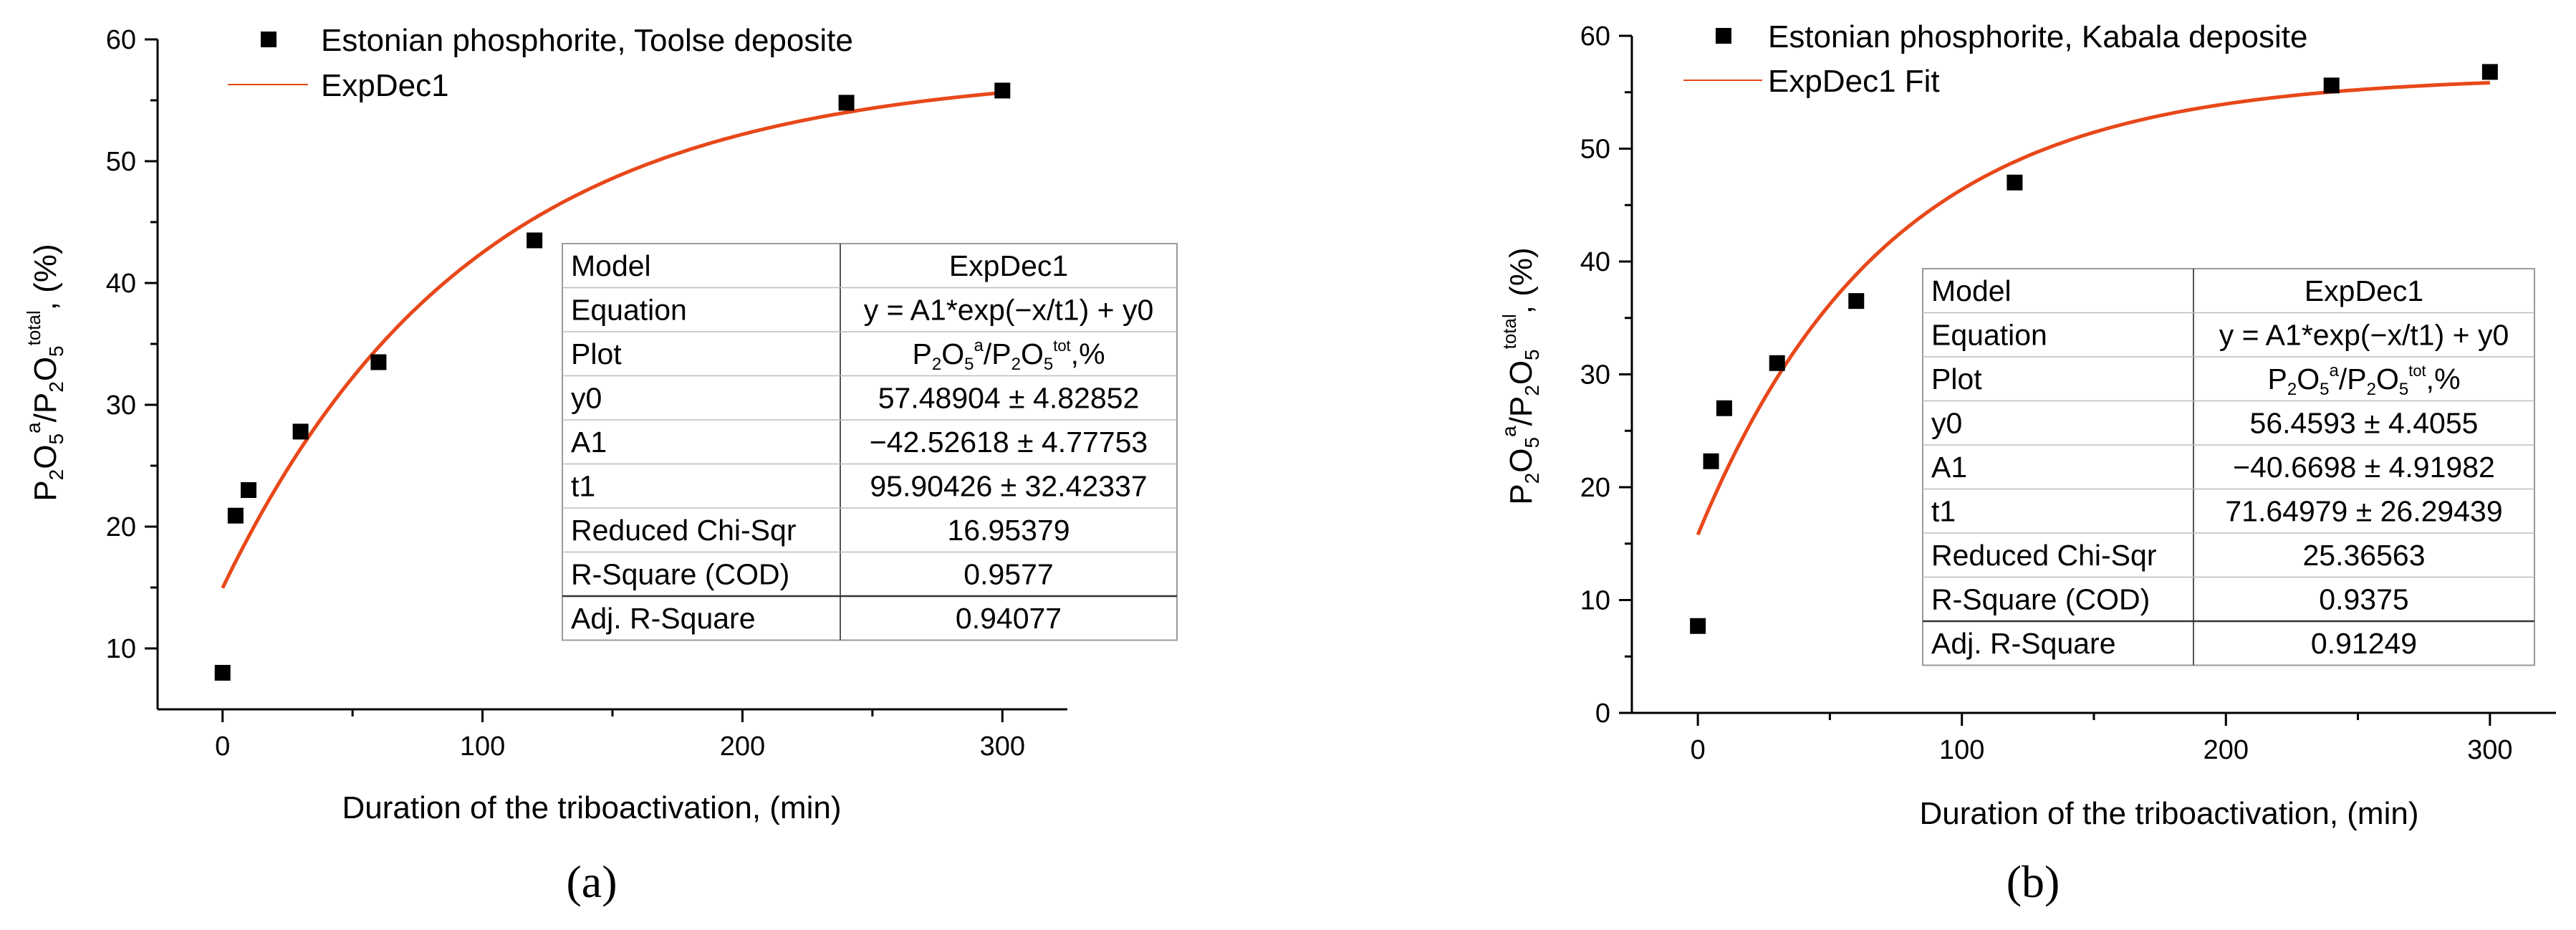 The image size is (2576, 930). I want to click on table-cell-label: y0, so click(1946, 423).